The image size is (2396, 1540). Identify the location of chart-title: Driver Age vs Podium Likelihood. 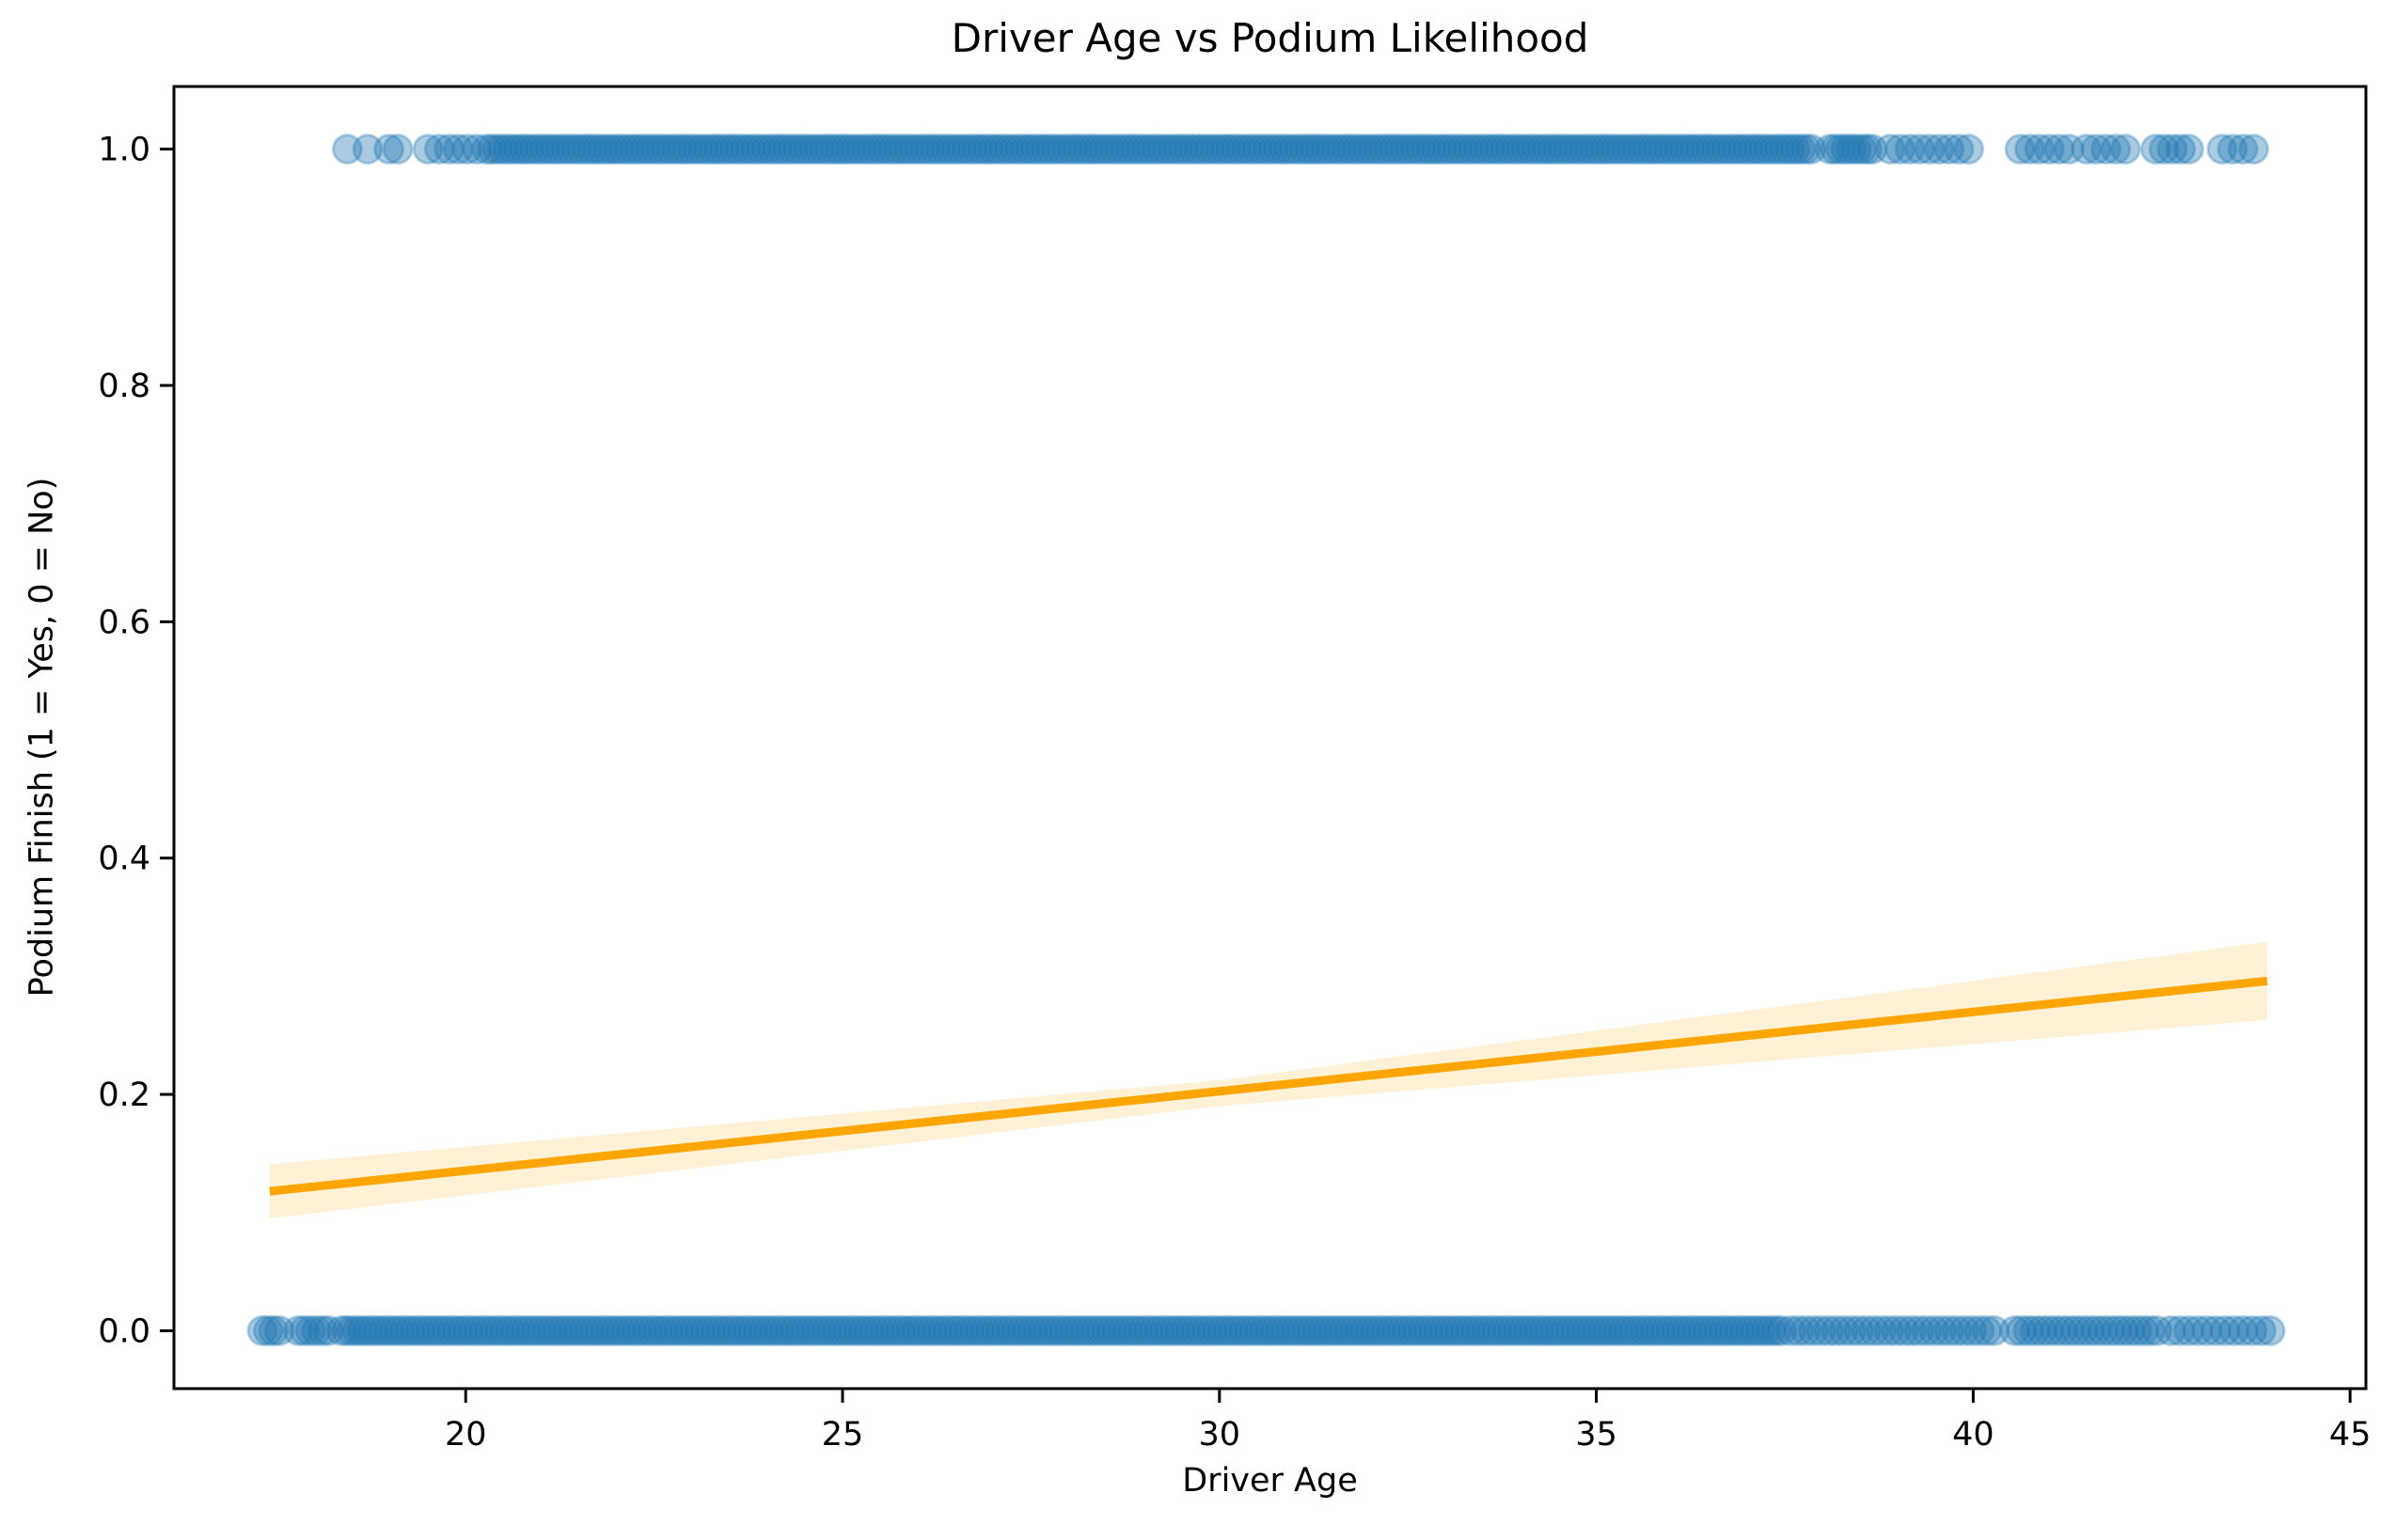
(1270, 38).